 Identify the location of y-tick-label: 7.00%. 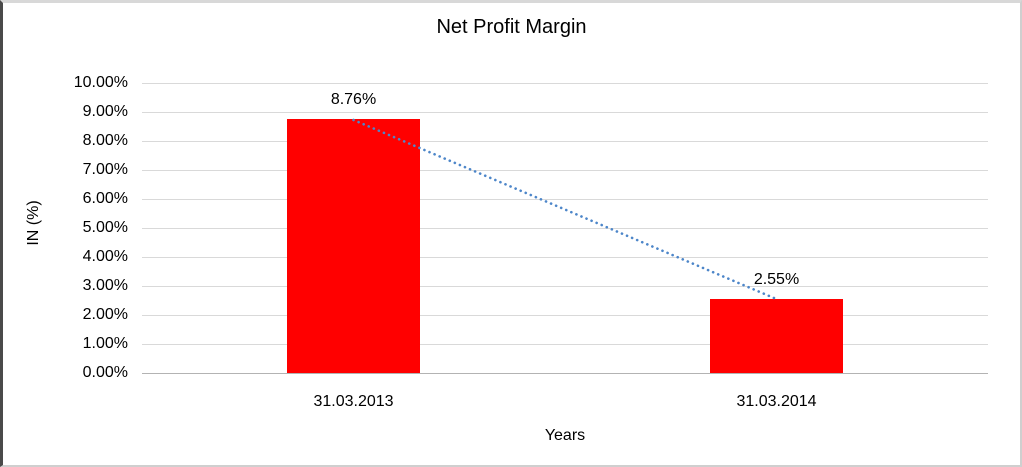
(105, 169).